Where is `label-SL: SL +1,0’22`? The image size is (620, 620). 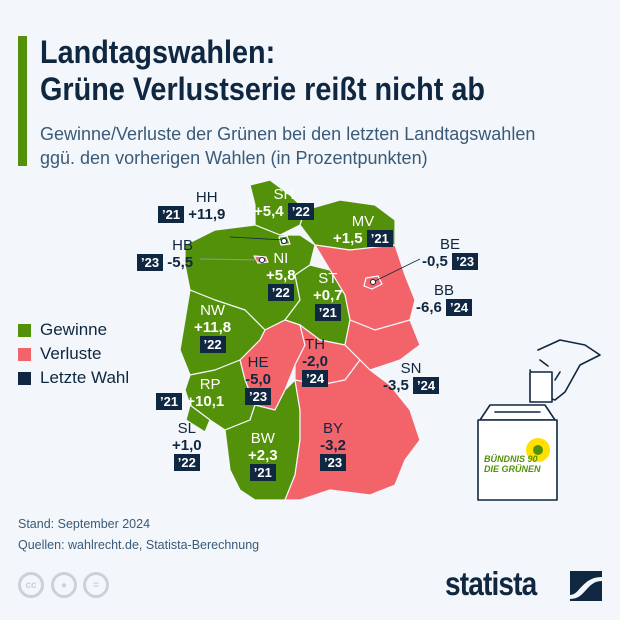 label-SL: SL +1,0’22 is located at coordinates (187, 445).